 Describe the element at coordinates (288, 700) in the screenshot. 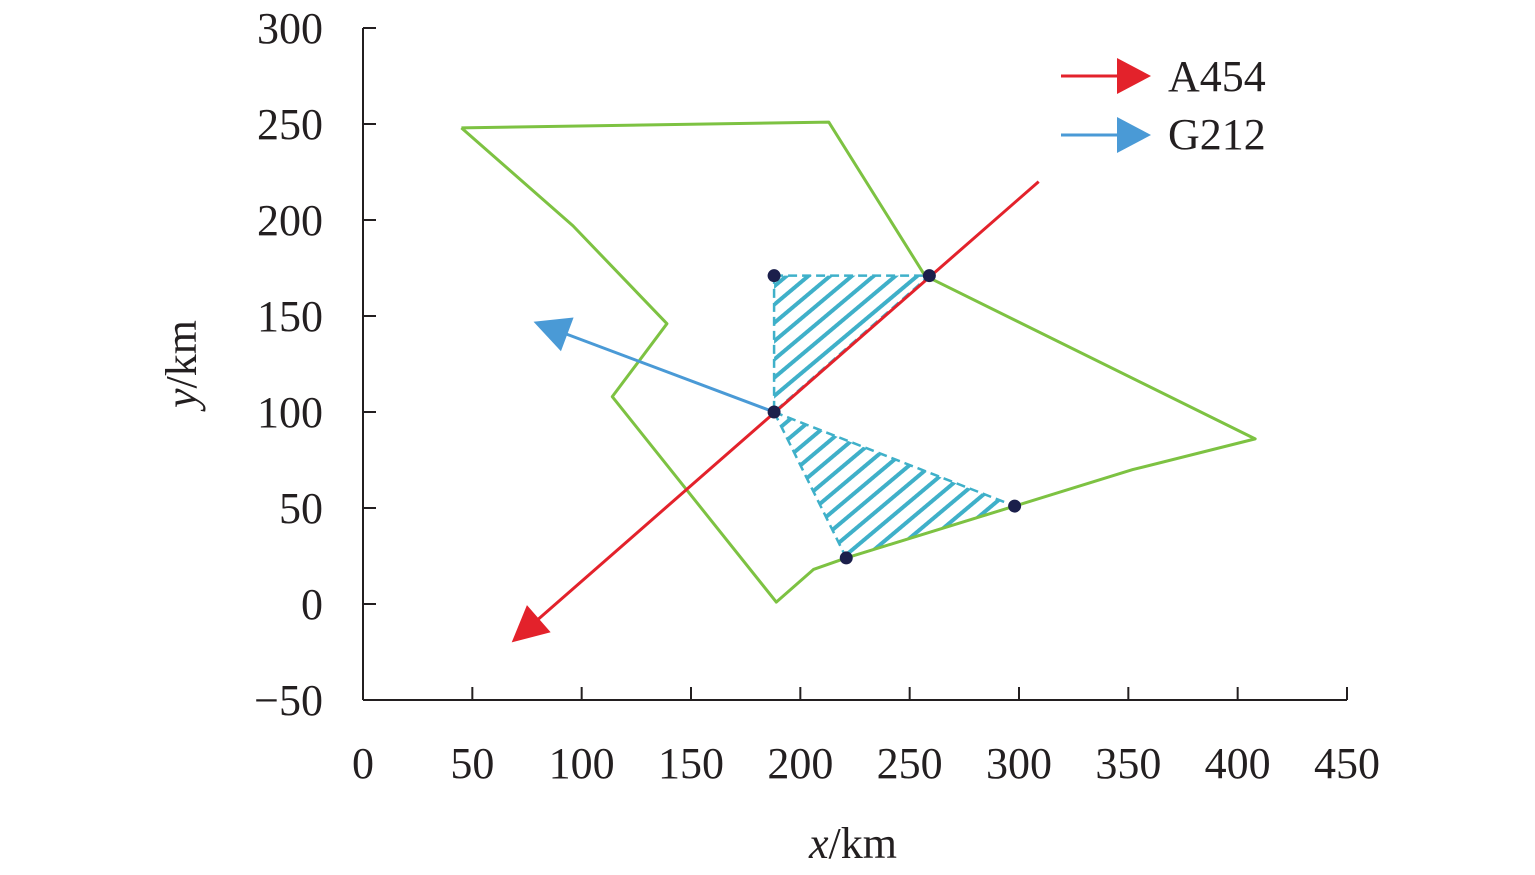

I see `y-tick-label: −50` at that location.